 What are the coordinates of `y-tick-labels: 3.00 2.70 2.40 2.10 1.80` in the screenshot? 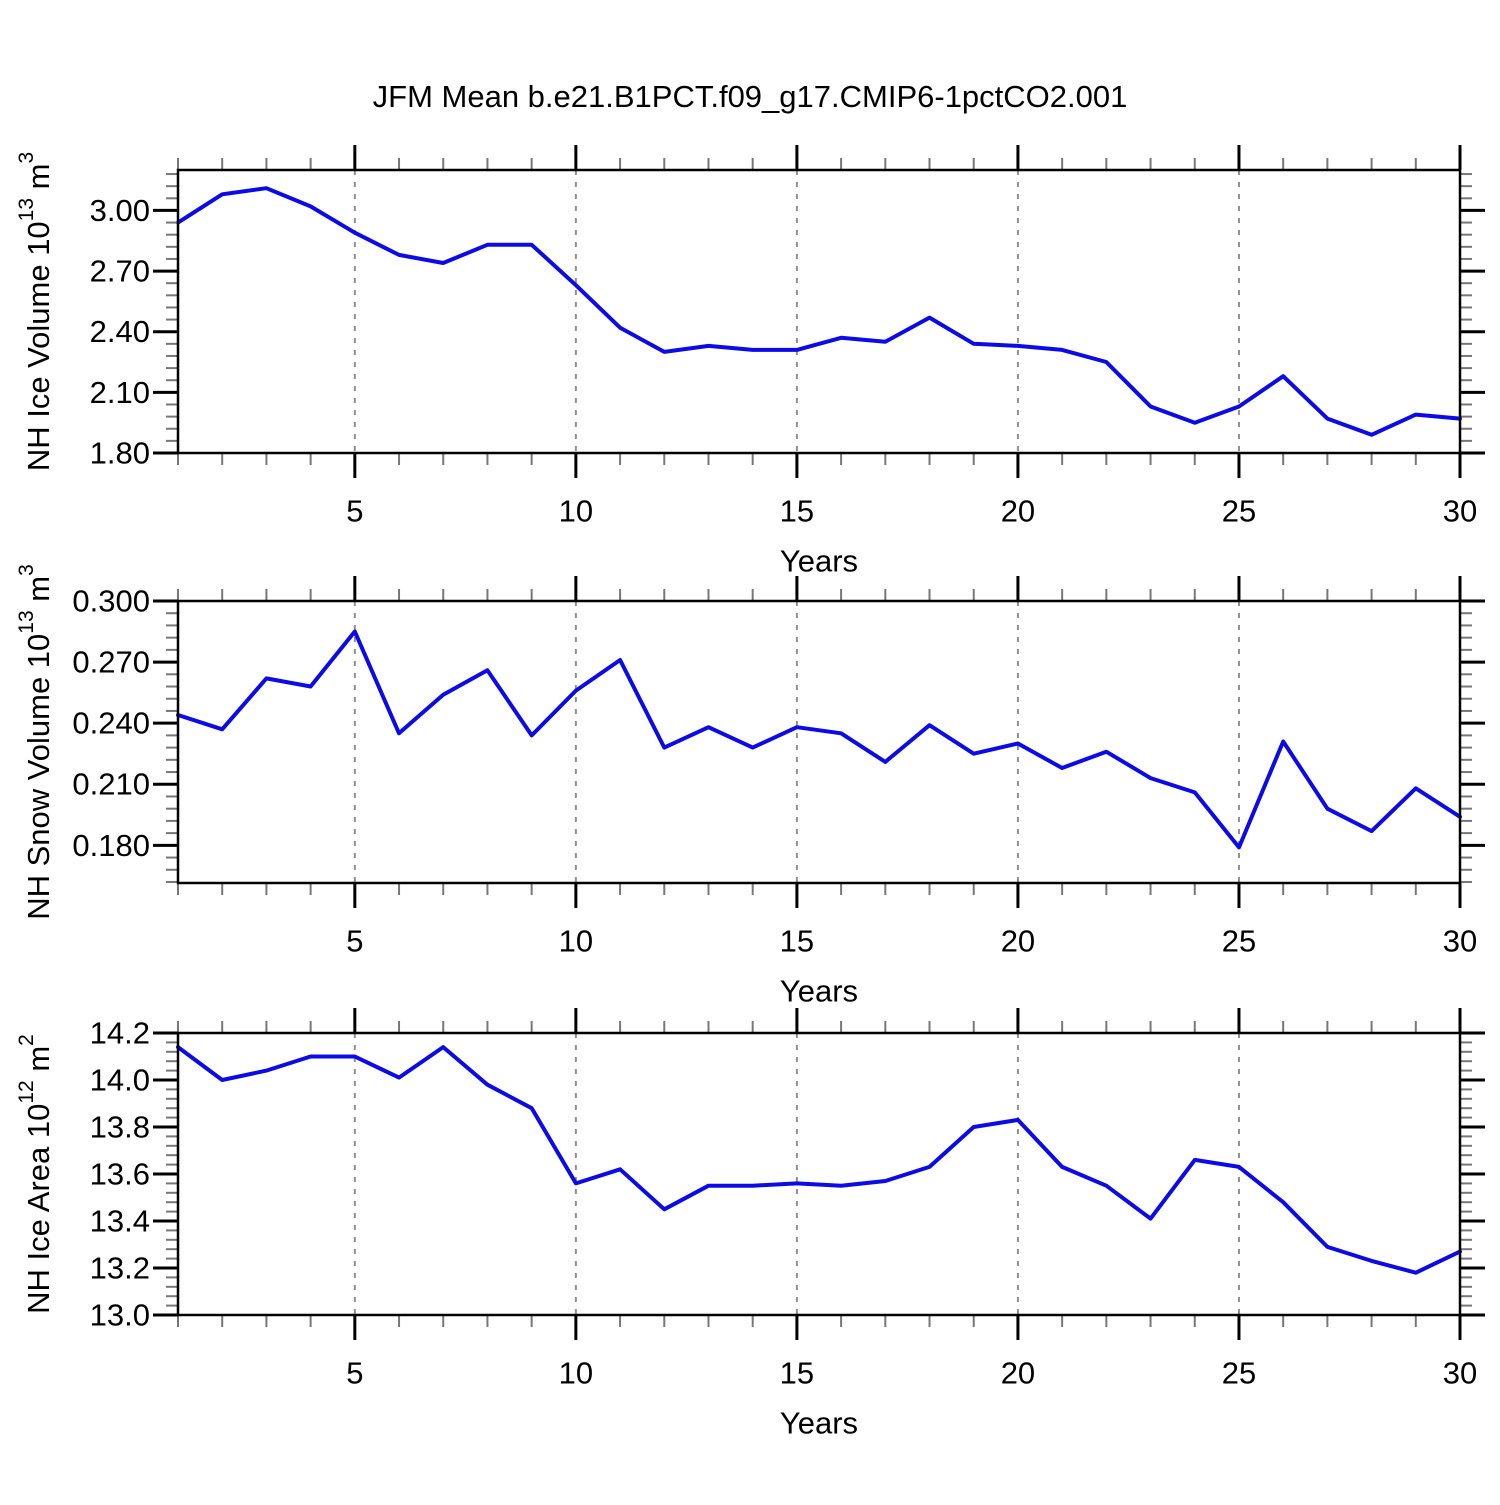 It's located at (120, 332).